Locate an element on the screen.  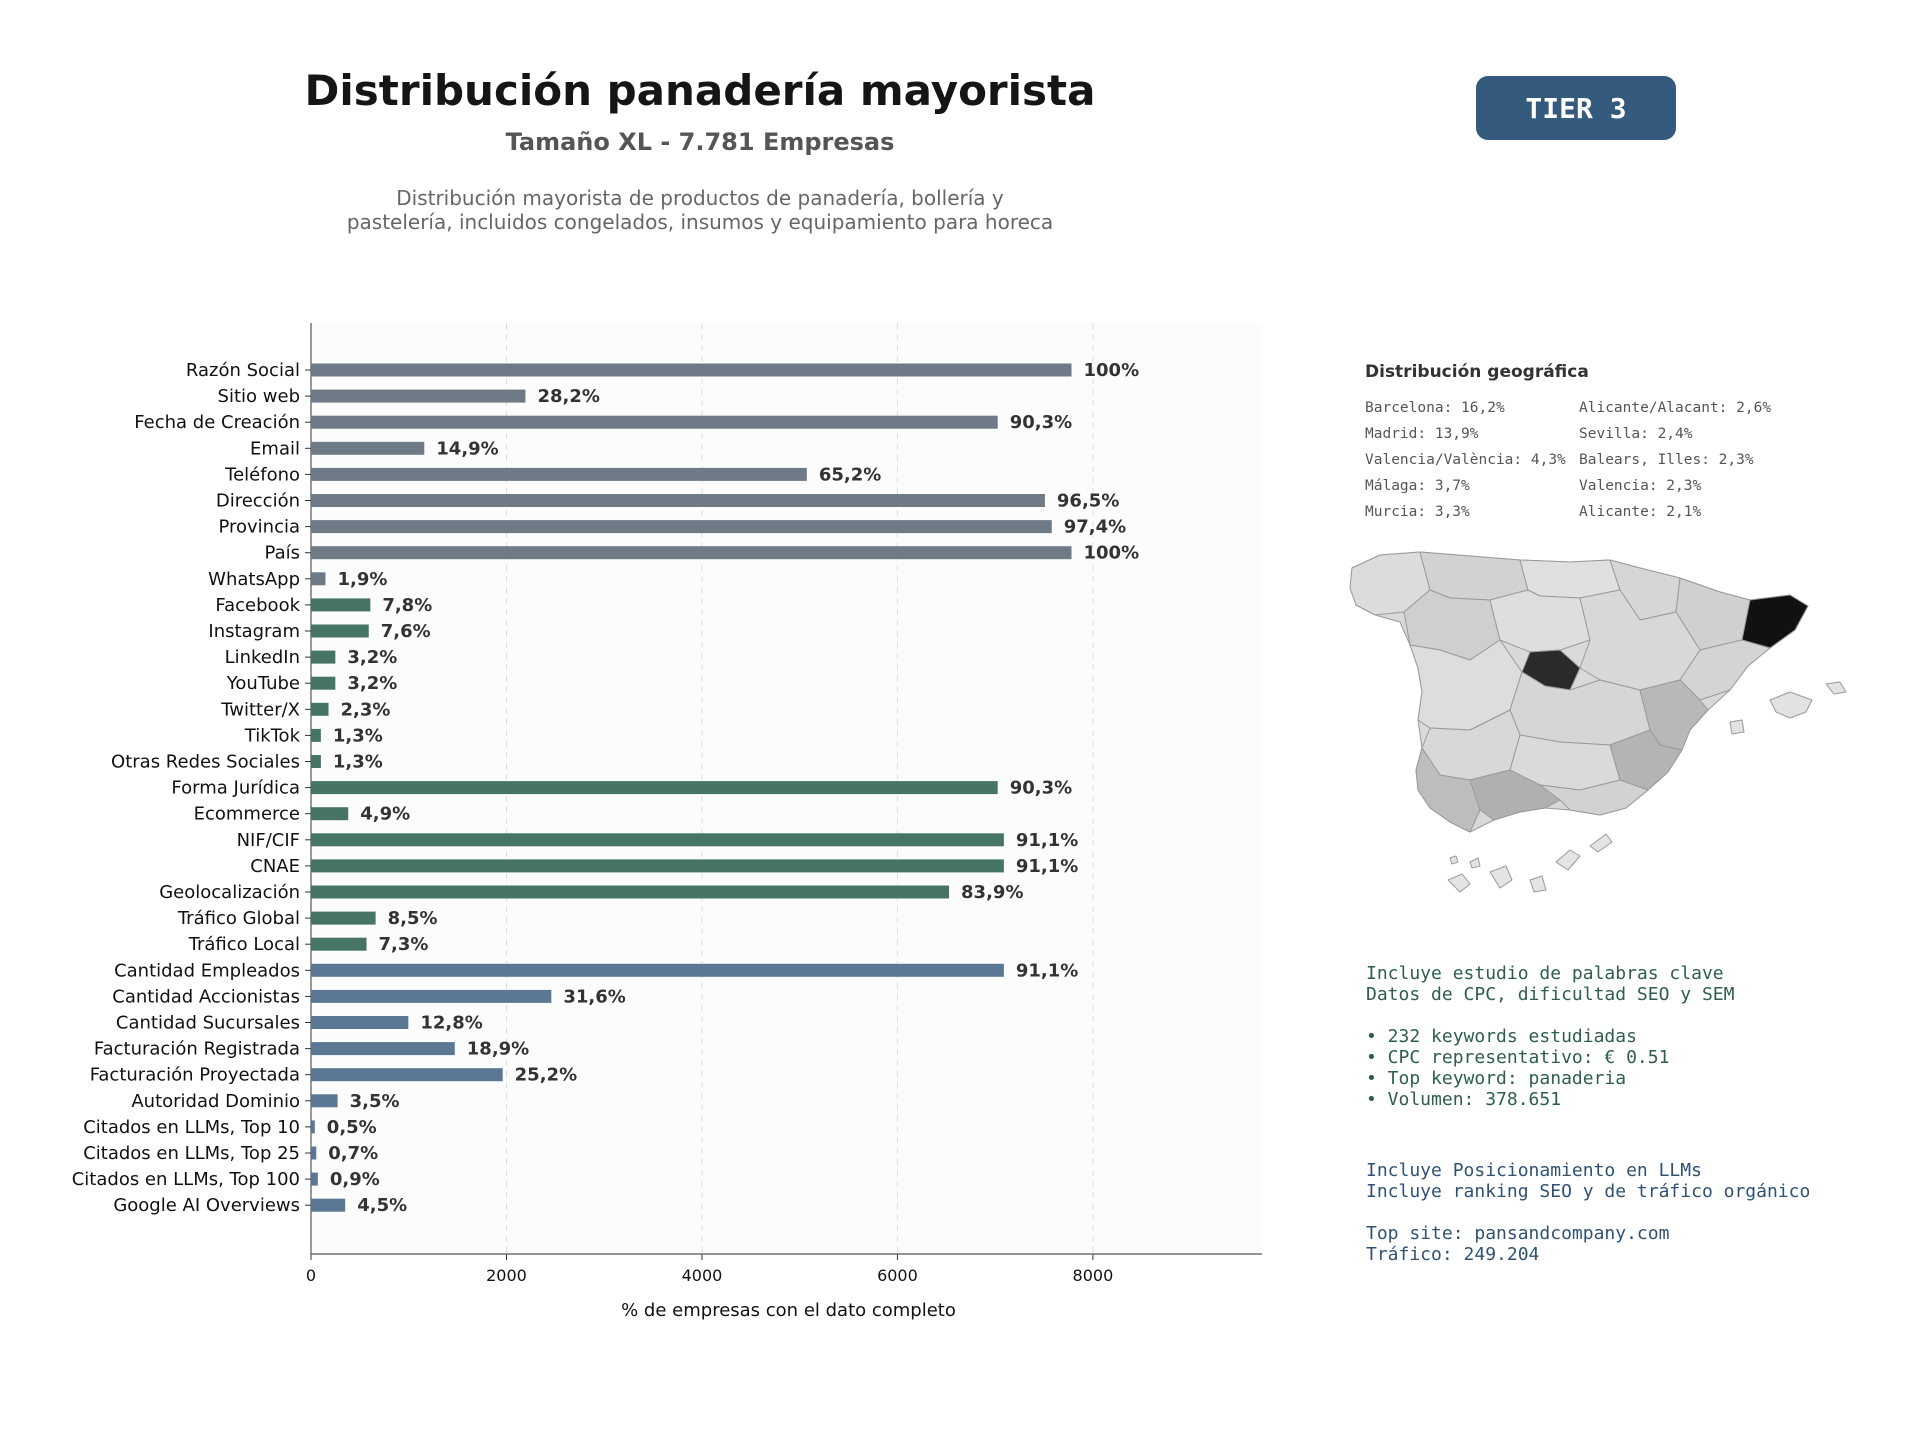
value-label: 28,2% is located at coordinates (568, 396).